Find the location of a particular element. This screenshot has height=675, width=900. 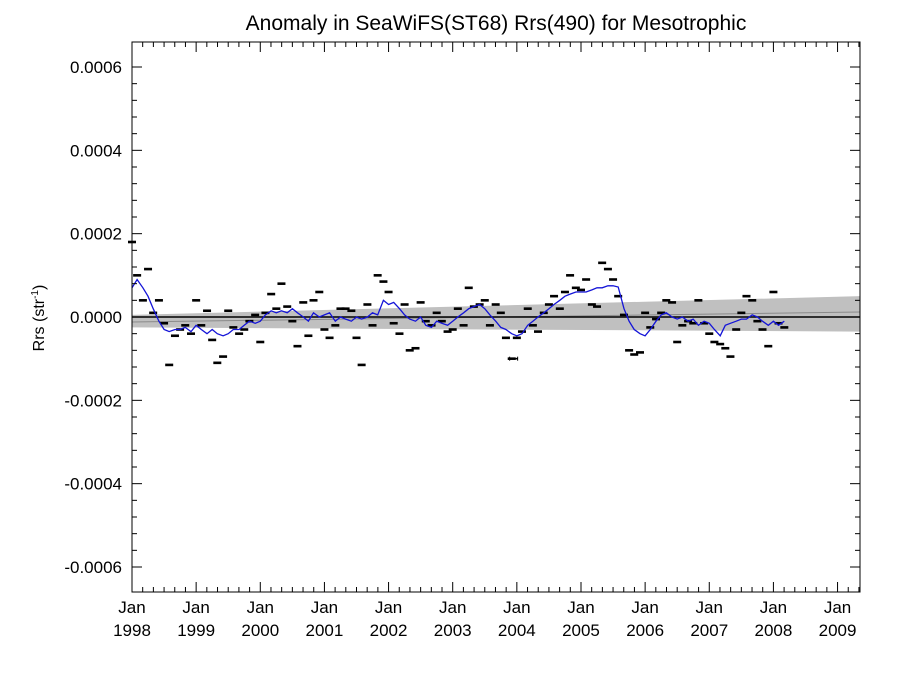

x-tick-year-label: 2000 is located at coordinates (260, 630).